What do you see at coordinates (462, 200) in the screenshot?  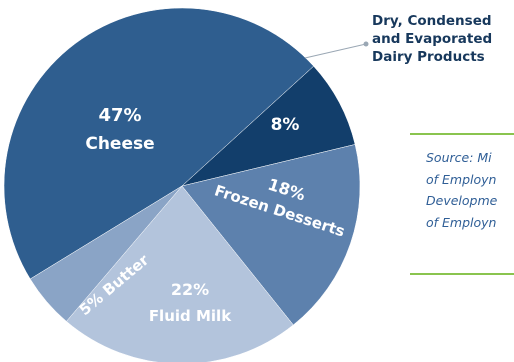 I see `source-line-3: Developme` at bounding box center [462, 200].